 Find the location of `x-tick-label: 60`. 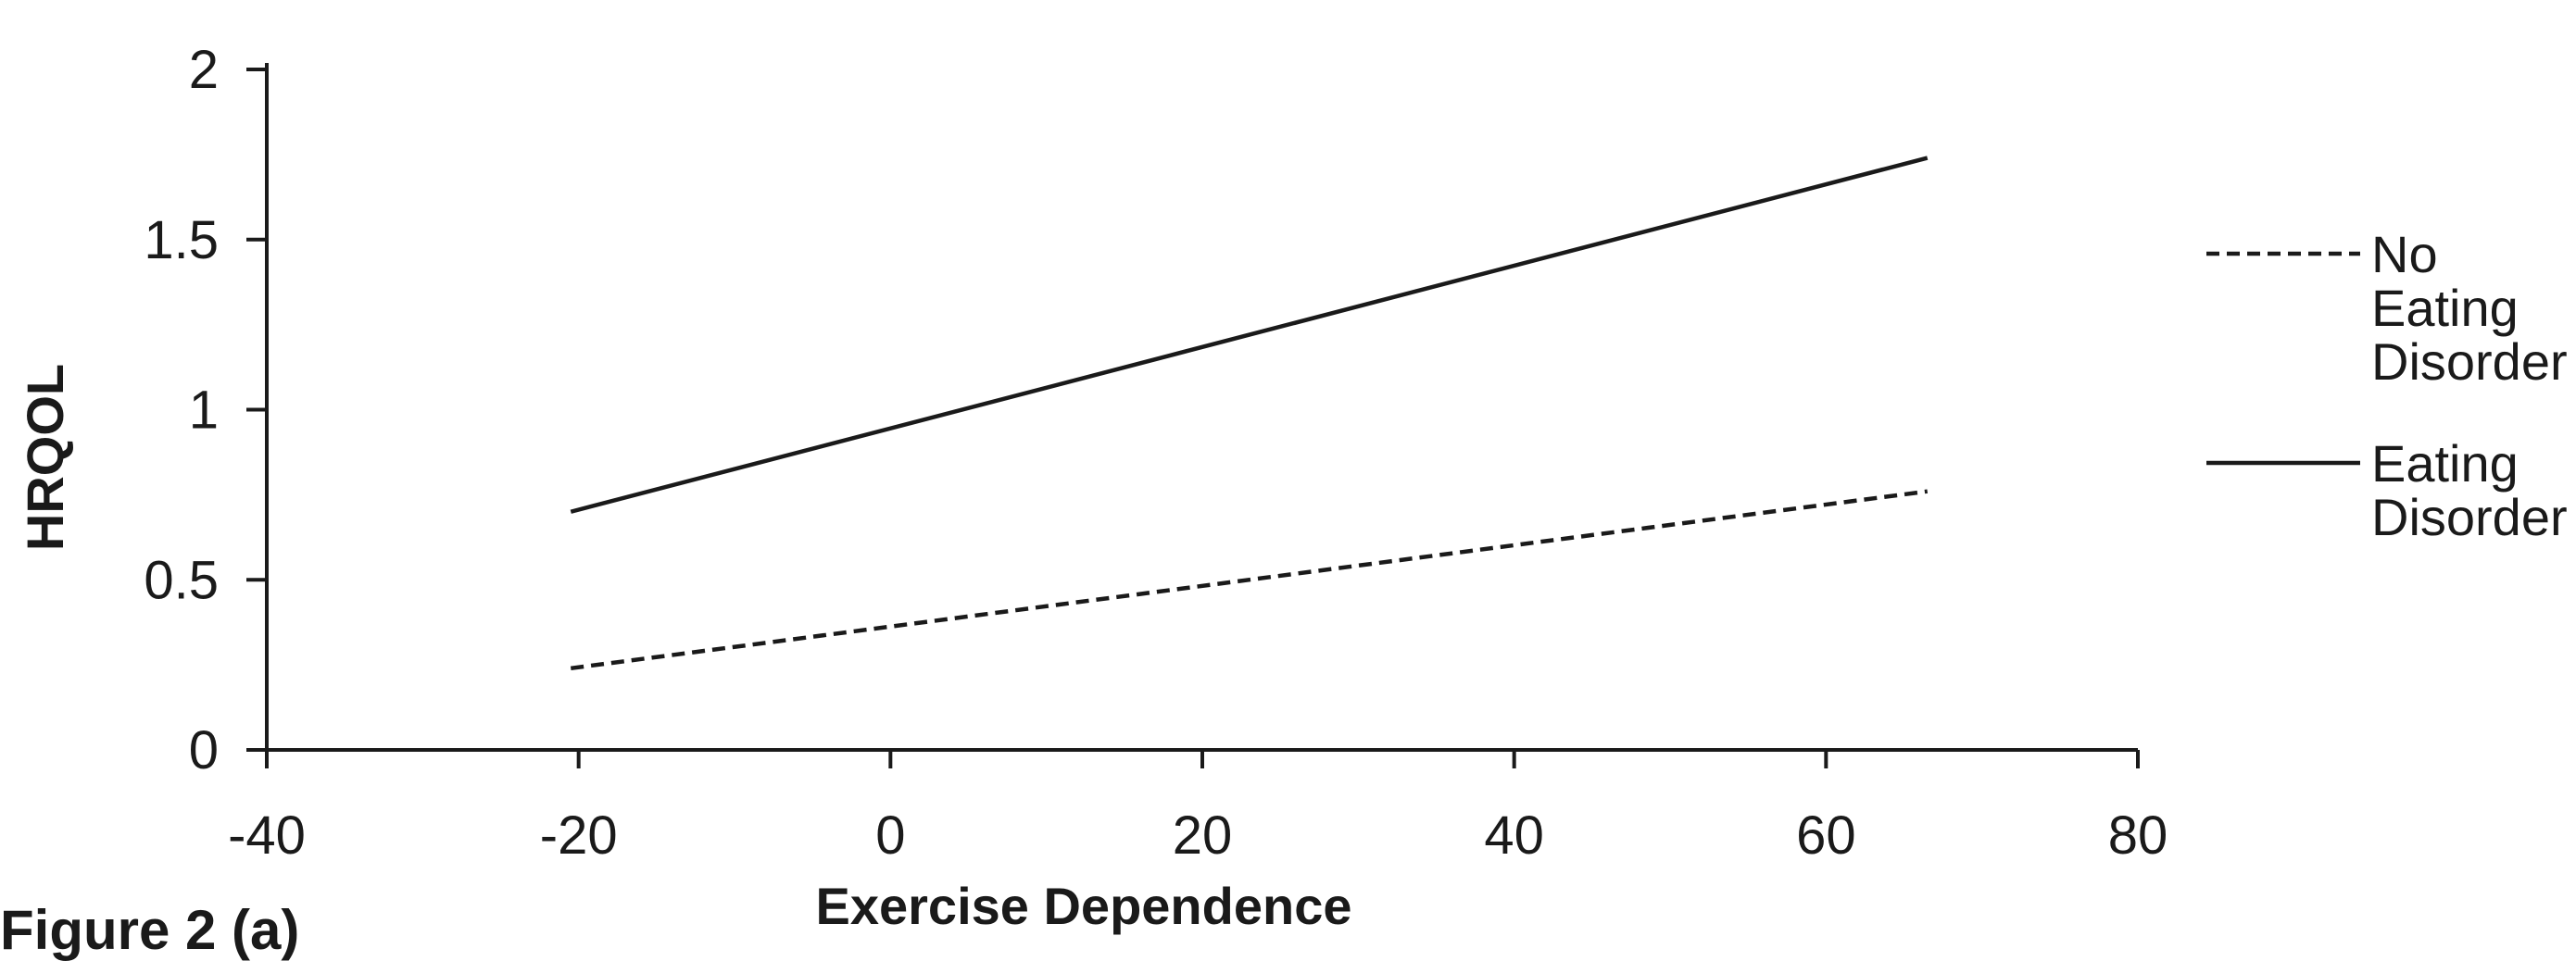

x-tick-label: 60 is located at coordinates (1826, 836).